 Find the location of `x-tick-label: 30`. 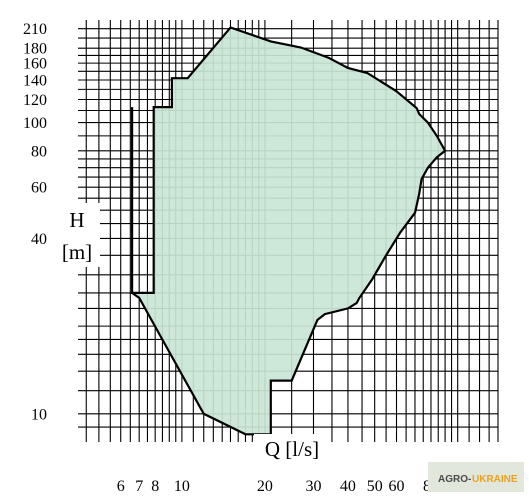

x-tick-label: 30 is located at coordinates (314, 486).